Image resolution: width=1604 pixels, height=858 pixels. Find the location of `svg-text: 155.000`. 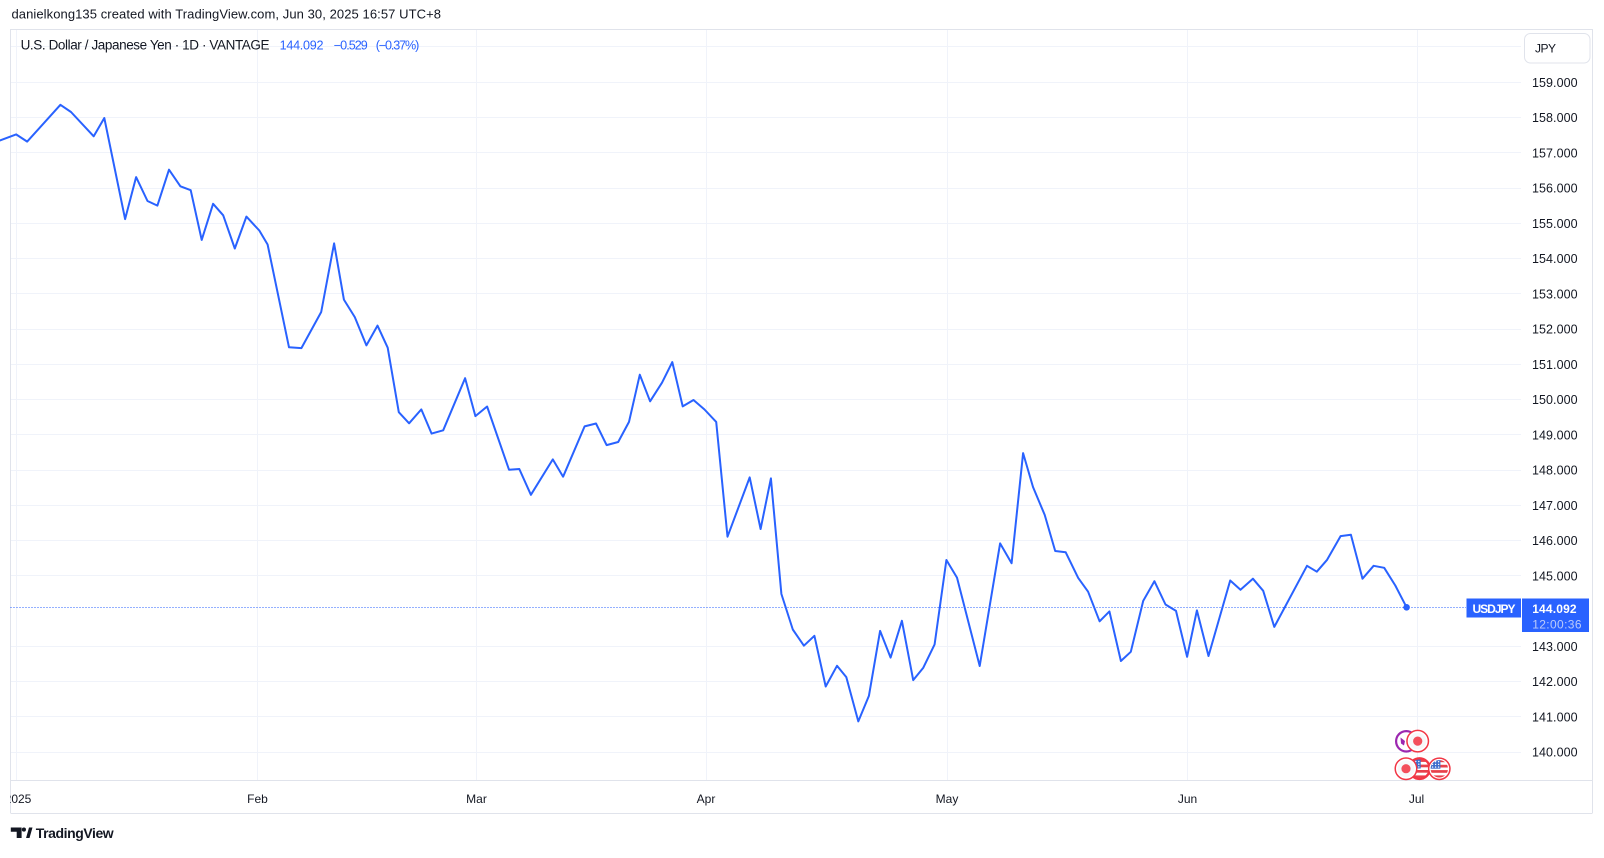

svg-text: 155.000 is located at coordinates (1555, 224).